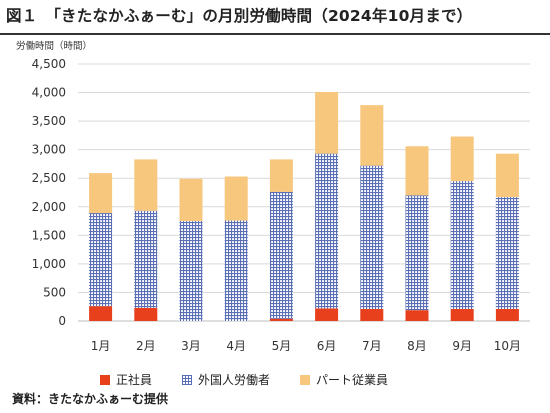 The width and height of the screenshot is (550, 413). What do you see at coordinates (49, 93) in the screenshot?
I see `y-tick-label: 4,000` at bounding box center [49, 93].